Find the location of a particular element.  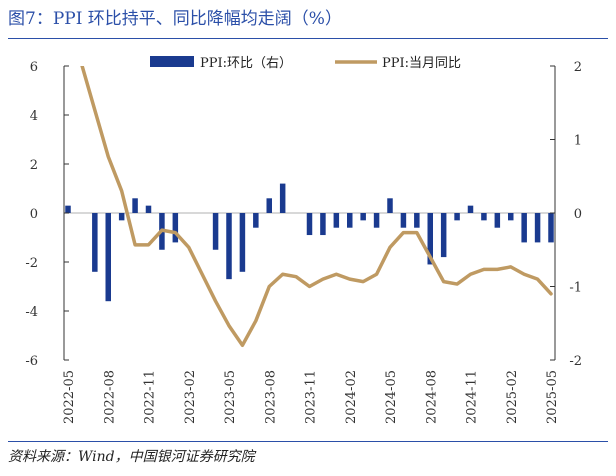

legend-bar-swatch is located at coordinates (172, 61).